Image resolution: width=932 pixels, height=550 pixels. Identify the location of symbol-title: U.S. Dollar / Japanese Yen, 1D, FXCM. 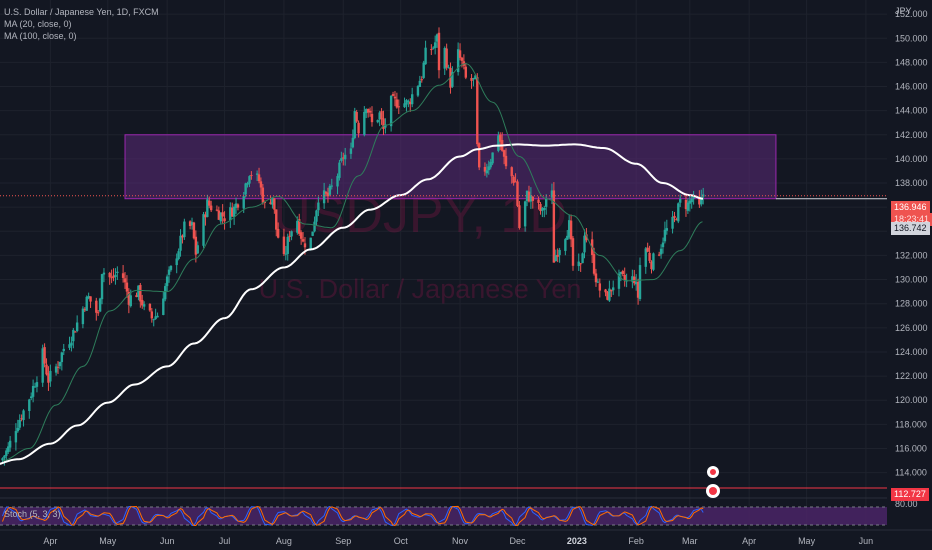
(81, 12).